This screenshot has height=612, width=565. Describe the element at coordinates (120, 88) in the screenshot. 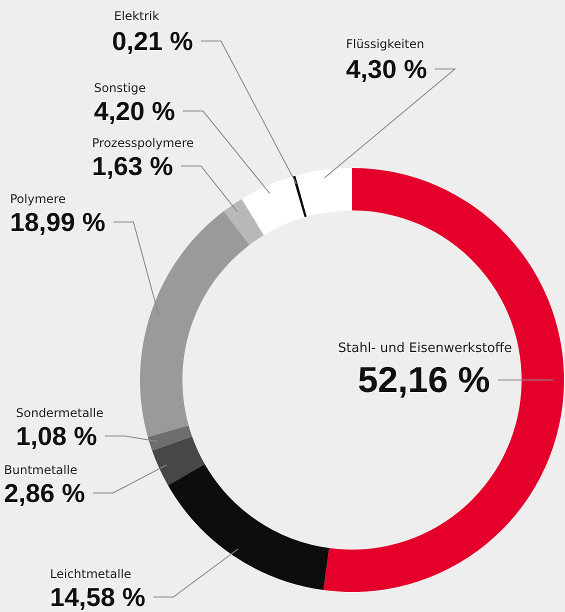

I see `slice-label: Sonstige` at that location.